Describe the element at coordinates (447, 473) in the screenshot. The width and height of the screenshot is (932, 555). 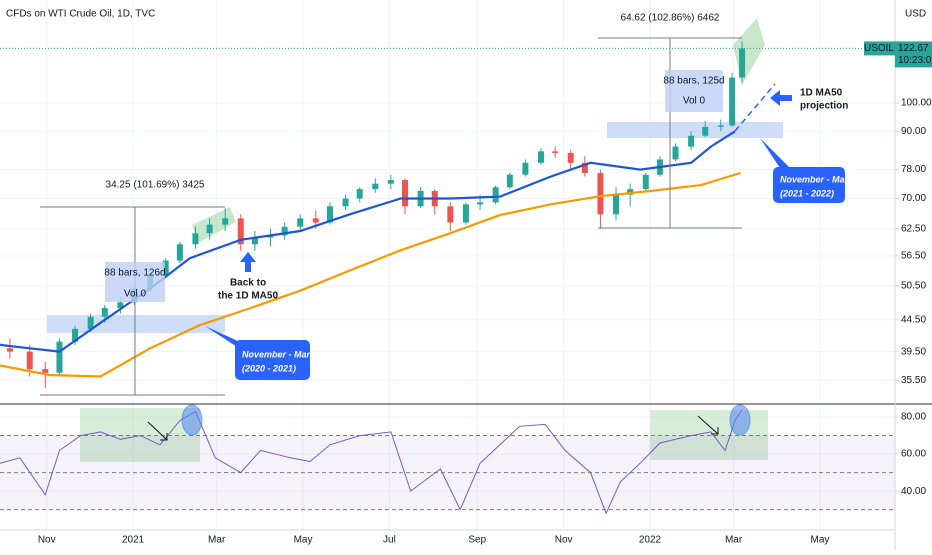
I see `rsi-band-layer` at that location.